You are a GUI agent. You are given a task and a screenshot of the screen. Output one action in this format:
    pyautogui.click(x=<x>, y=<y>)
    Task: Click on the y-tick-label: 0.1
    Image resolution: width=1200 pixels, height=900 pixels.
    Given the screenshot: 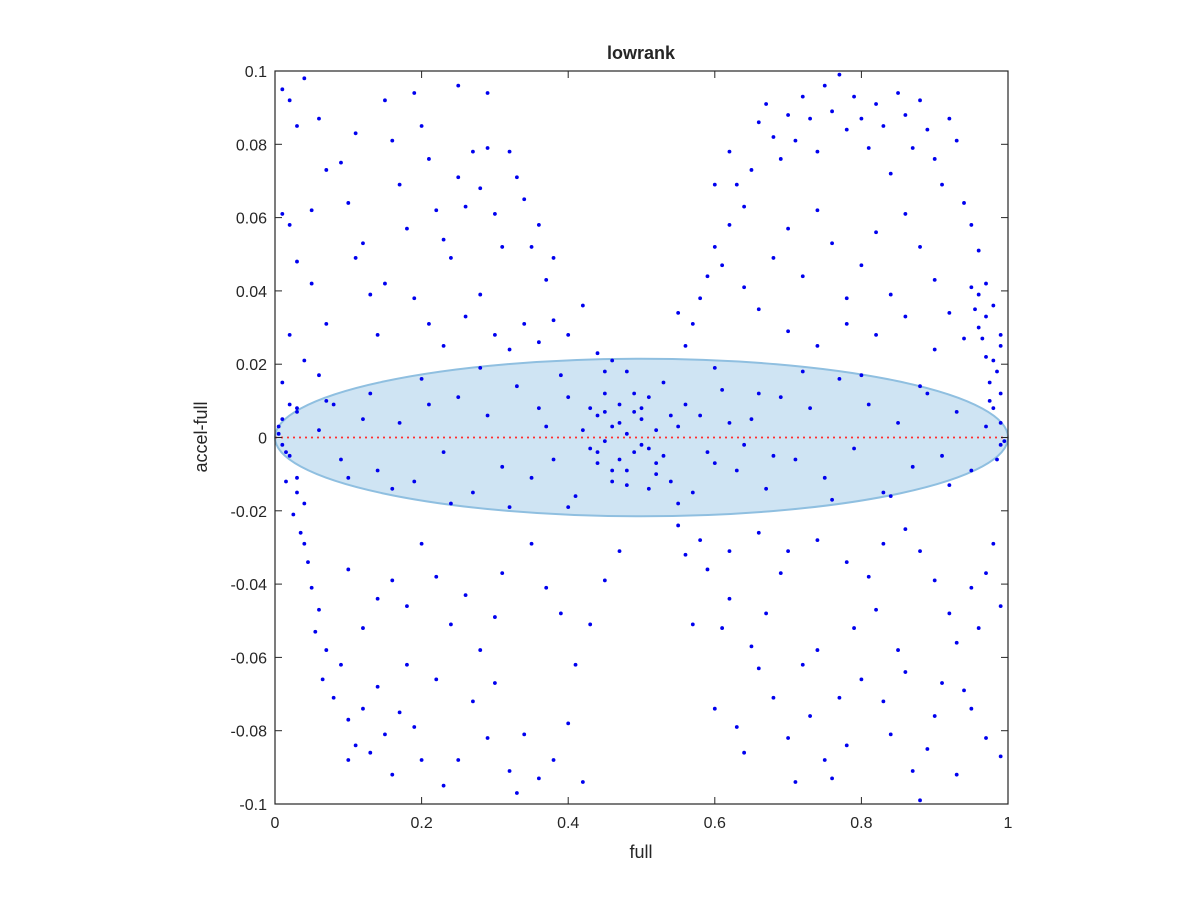 What is the action you would take?
    pyautogui.click(x=256, y=72)
    